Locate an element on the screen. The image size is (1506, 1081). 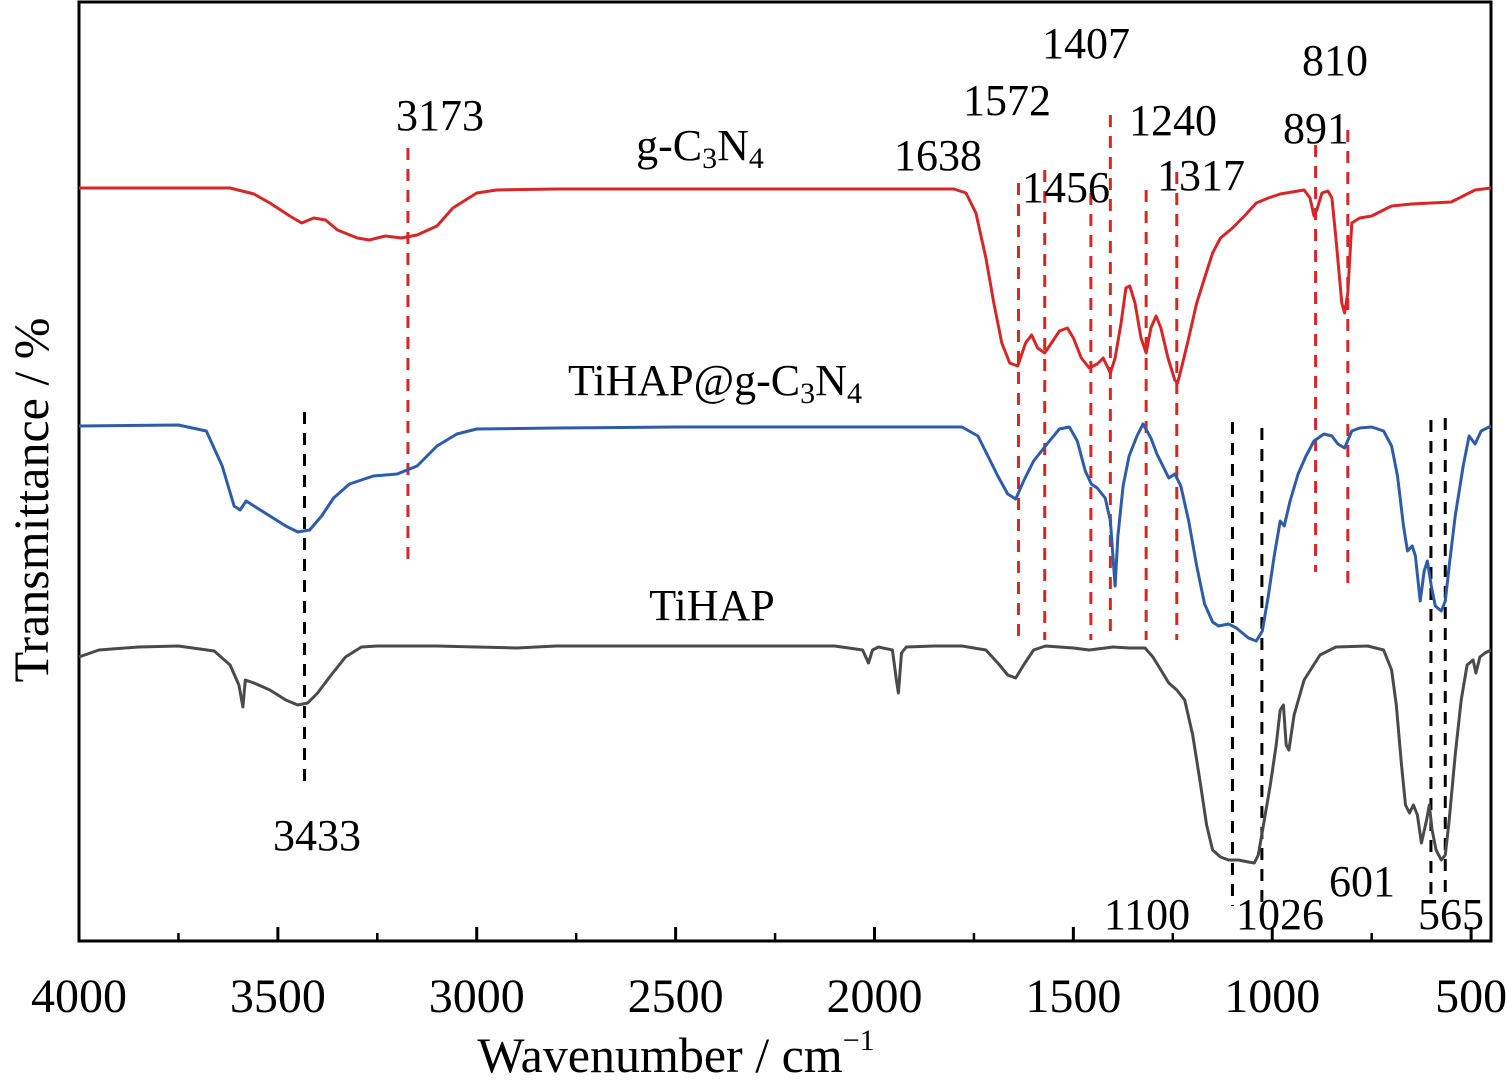
peak-label: 601 is located at coordinates (1362, 881).